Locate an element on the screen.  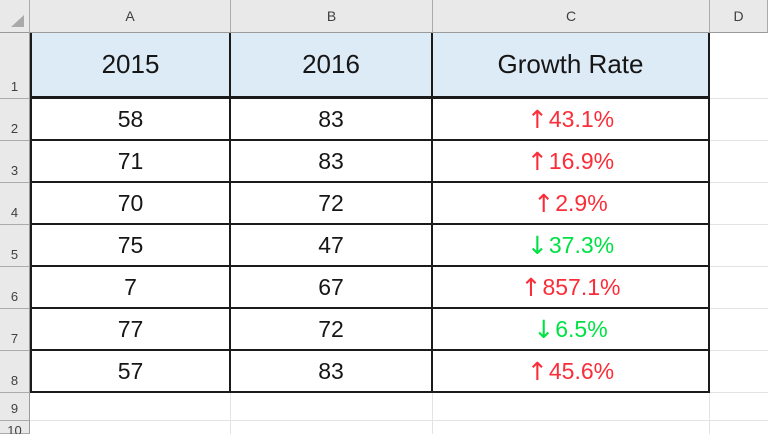
cell-B1: 2016 is located at coordinates (332, 66).